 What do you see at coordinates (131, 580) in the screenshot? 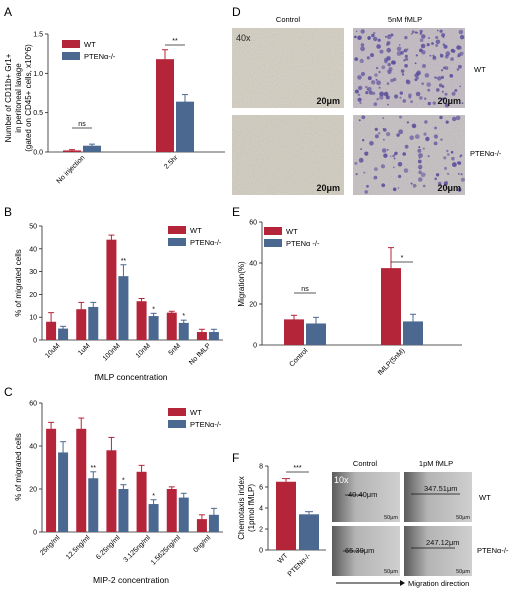
I see `chart-c-xlabel: MIP-2 concentration` at bounding box center [131, 580].